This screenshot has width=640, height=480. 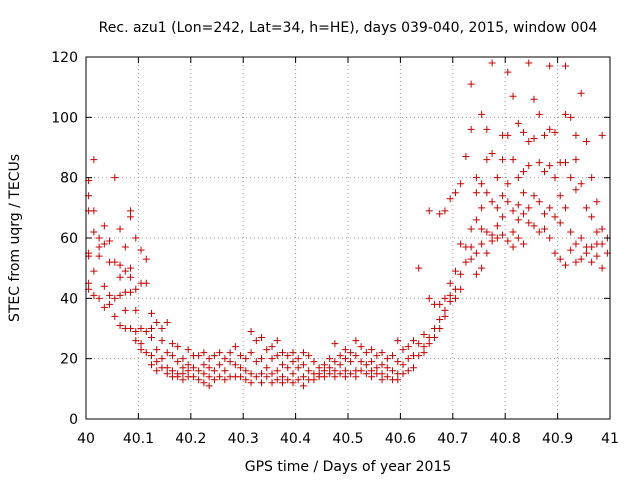 What do you see at coordinates (69, 179) in the screenshot?
I see `y-tick-label: 80` at bounding box center [69, 179].